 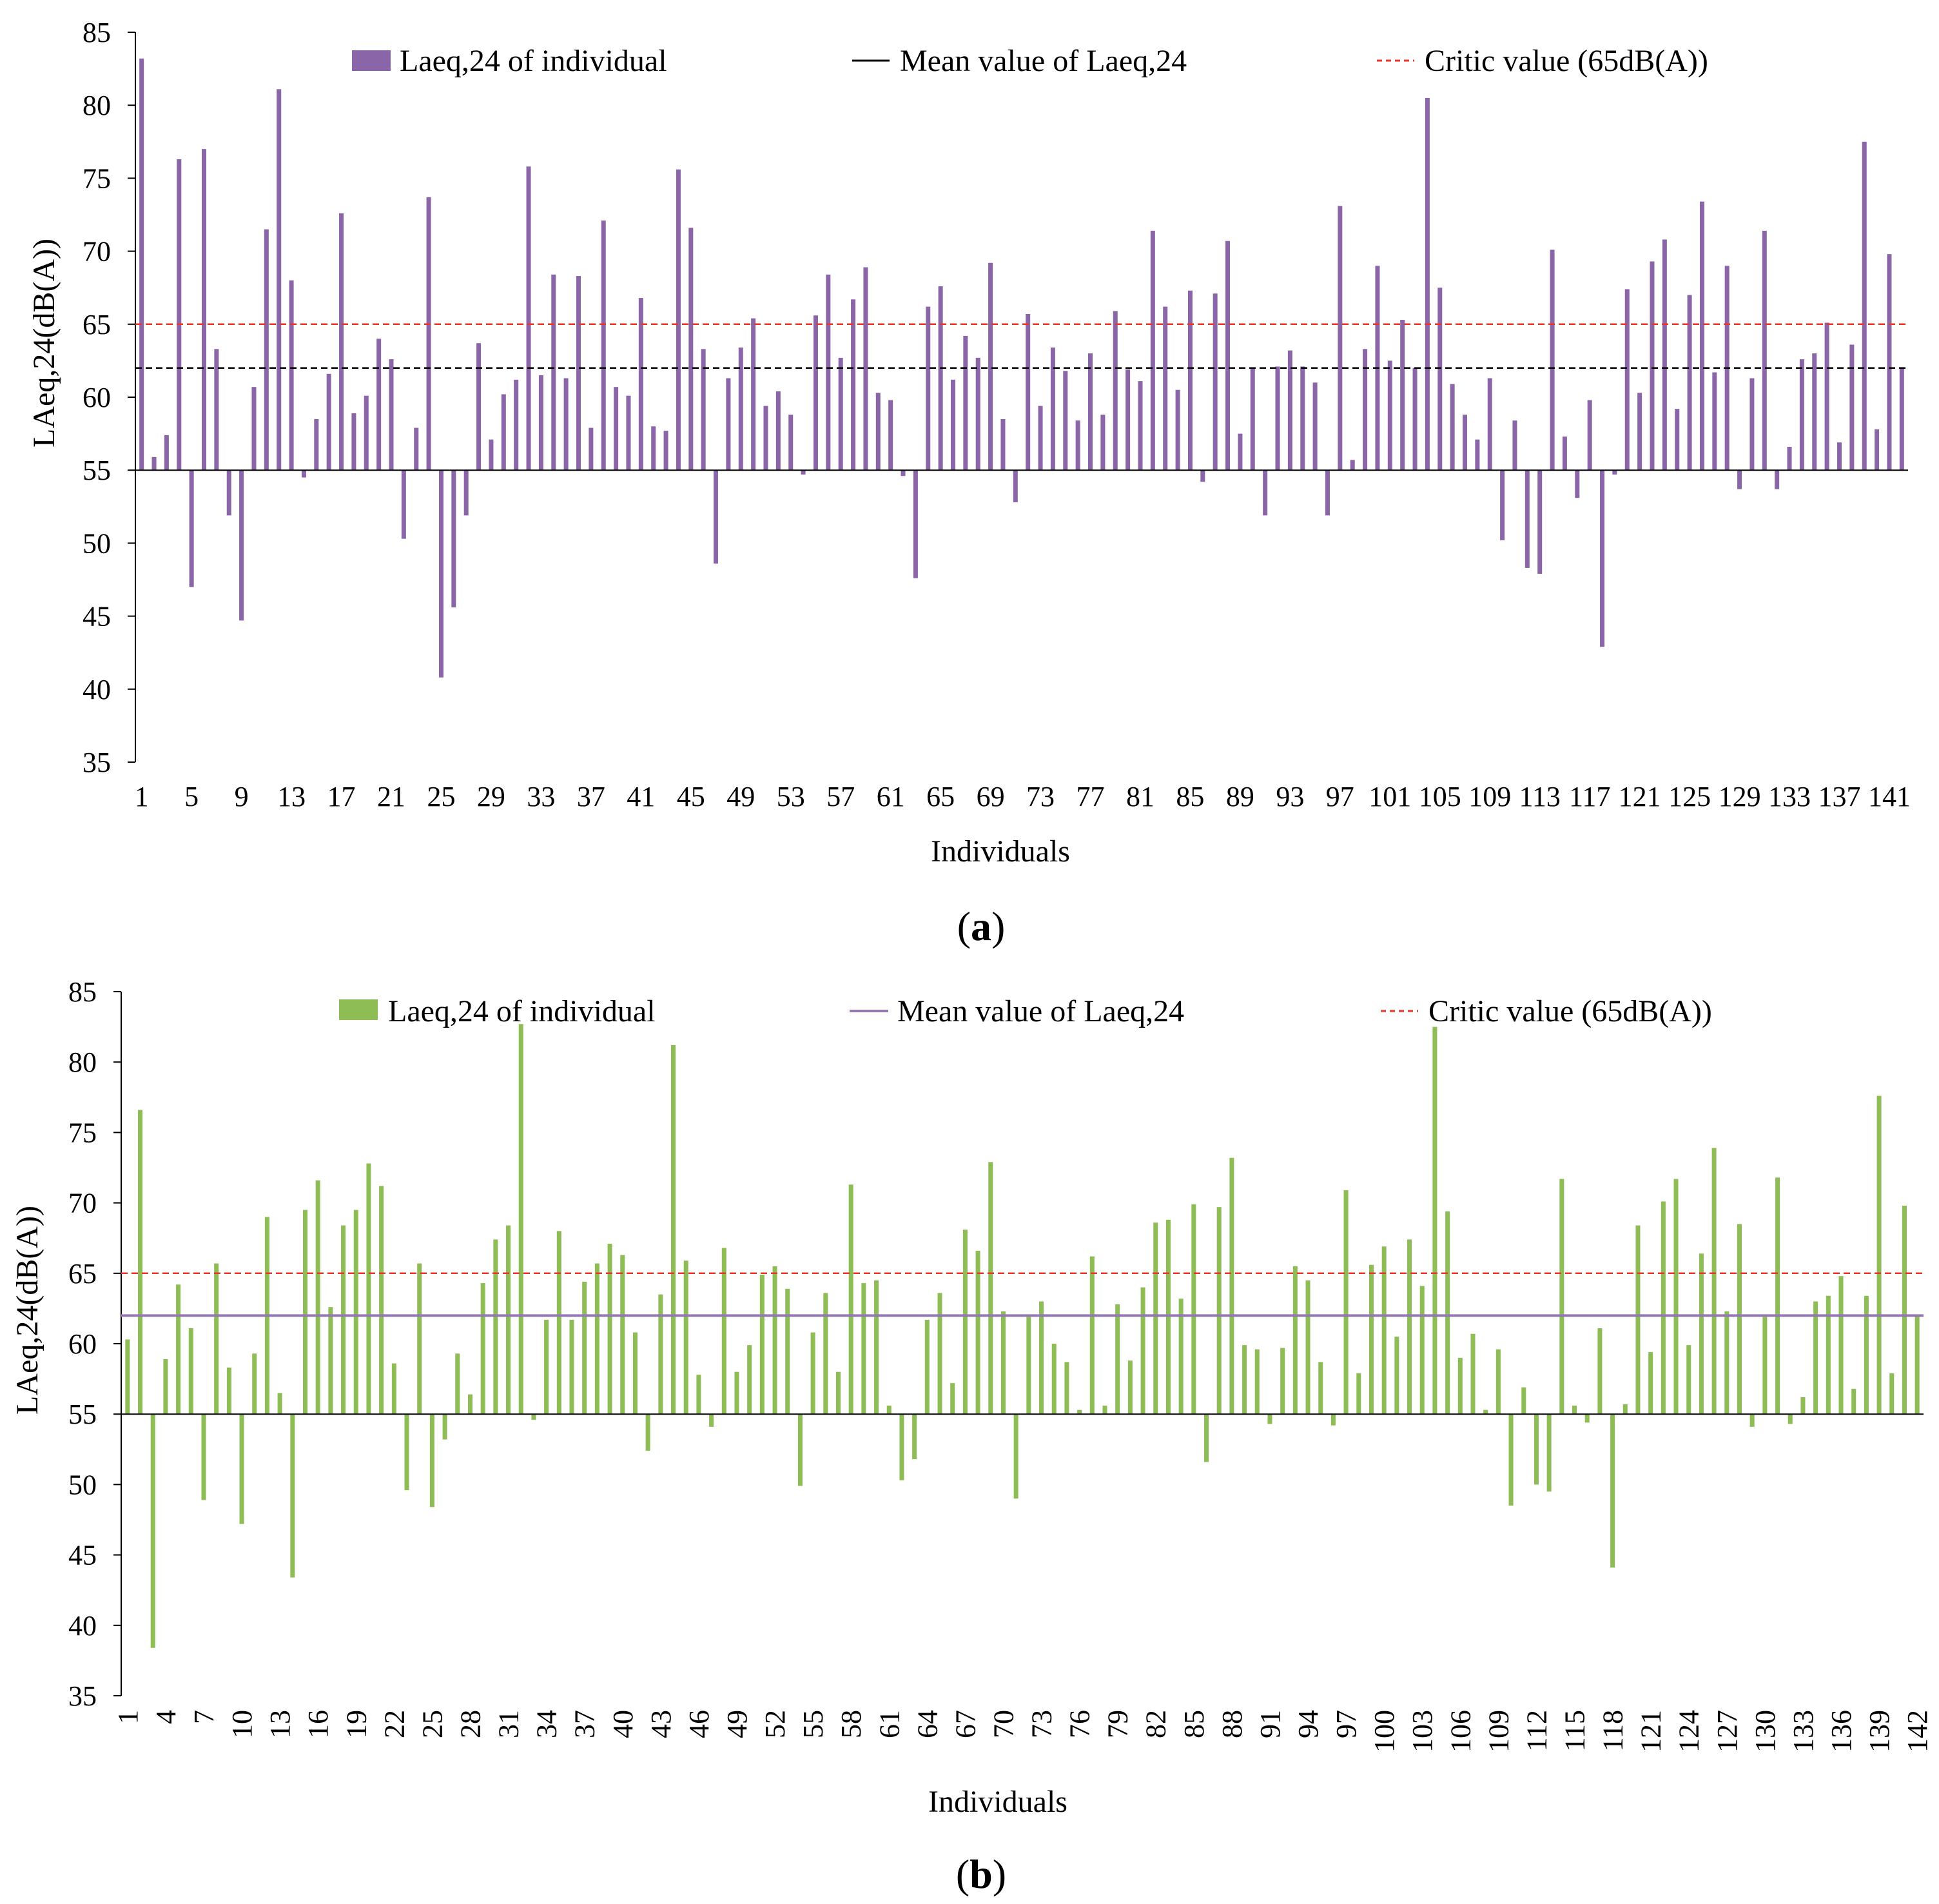 I want to click on x-tick-label: 28, so click(x=471, y=1724).